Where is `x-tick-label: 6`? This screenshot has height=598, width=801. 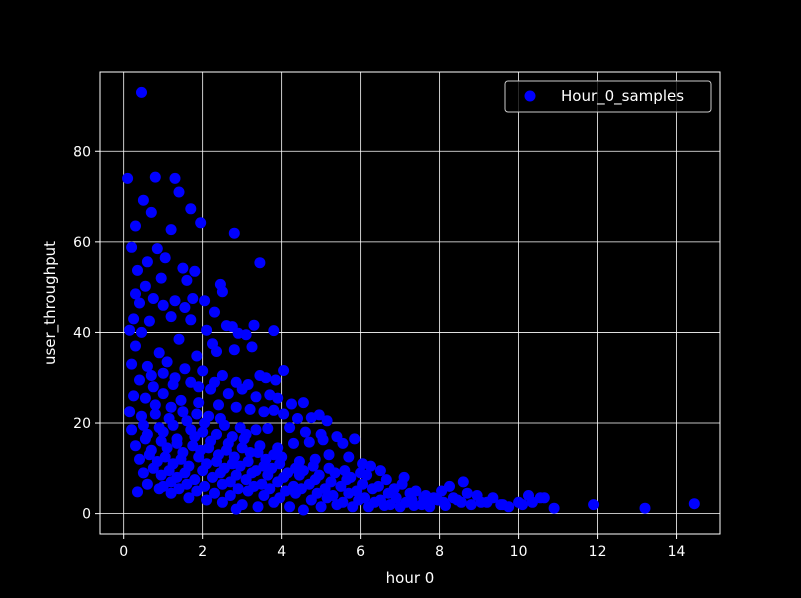
x-tick-label: 6 is located at coordinates (360, 552).